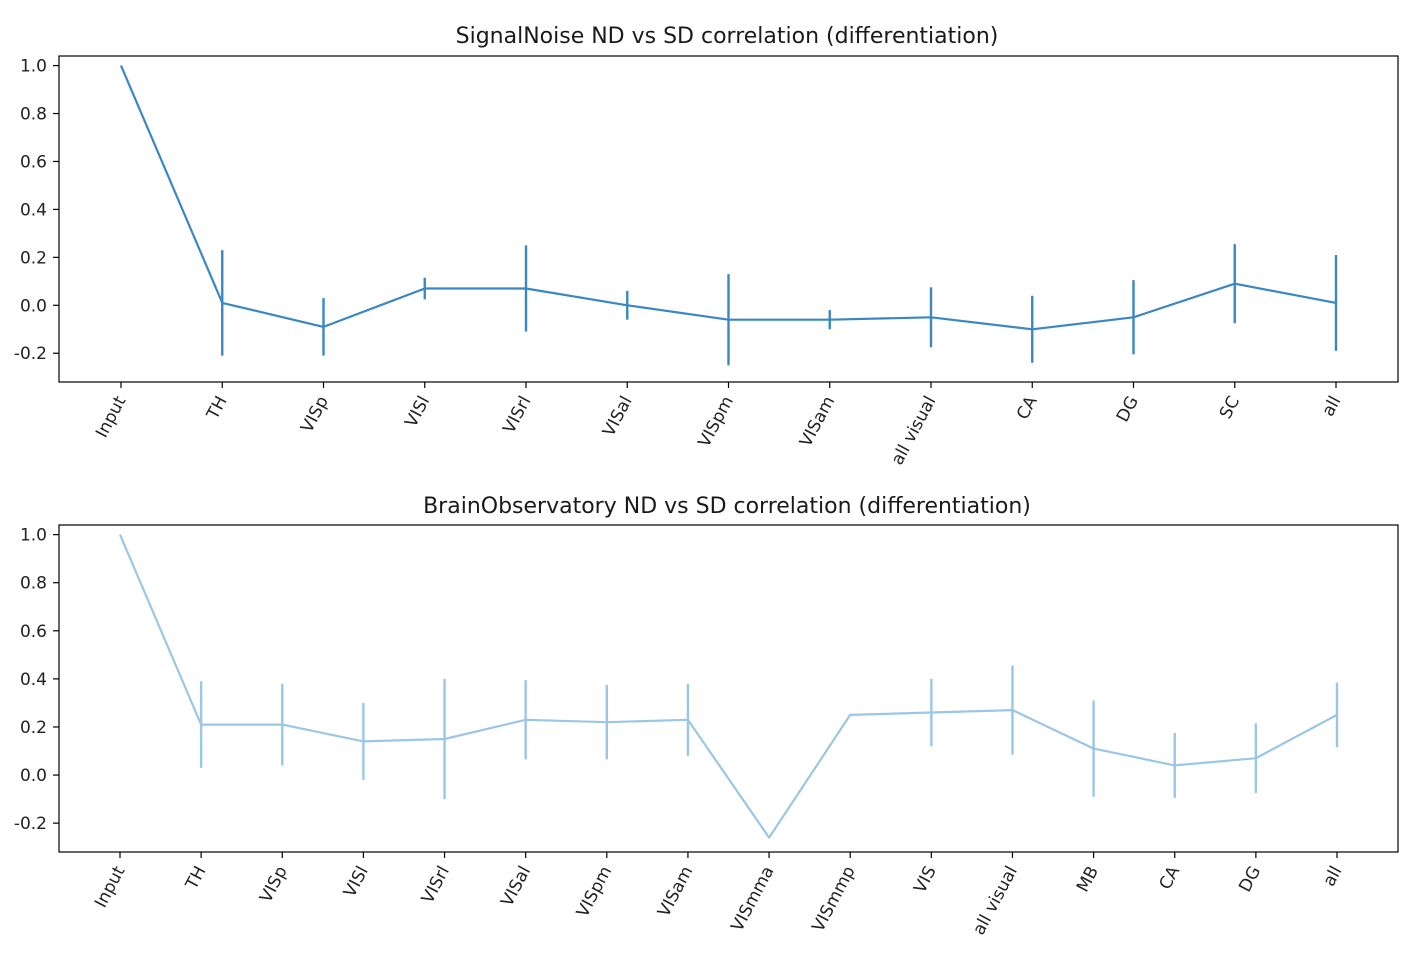 This screenshot has height=958, width=1408. Describe the element at coordinates (1230, 407) in the screenshot. I see `x-tick-label: SC` at that location.